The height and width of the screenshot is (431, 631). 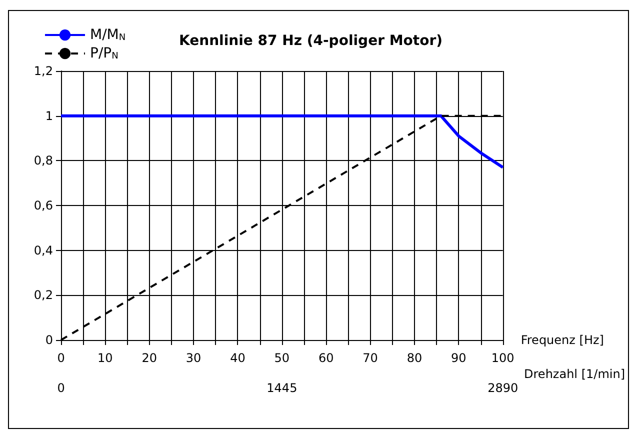 I want to click on x-axis-title: Frequenz [Hz], so click(x=562, y=340).